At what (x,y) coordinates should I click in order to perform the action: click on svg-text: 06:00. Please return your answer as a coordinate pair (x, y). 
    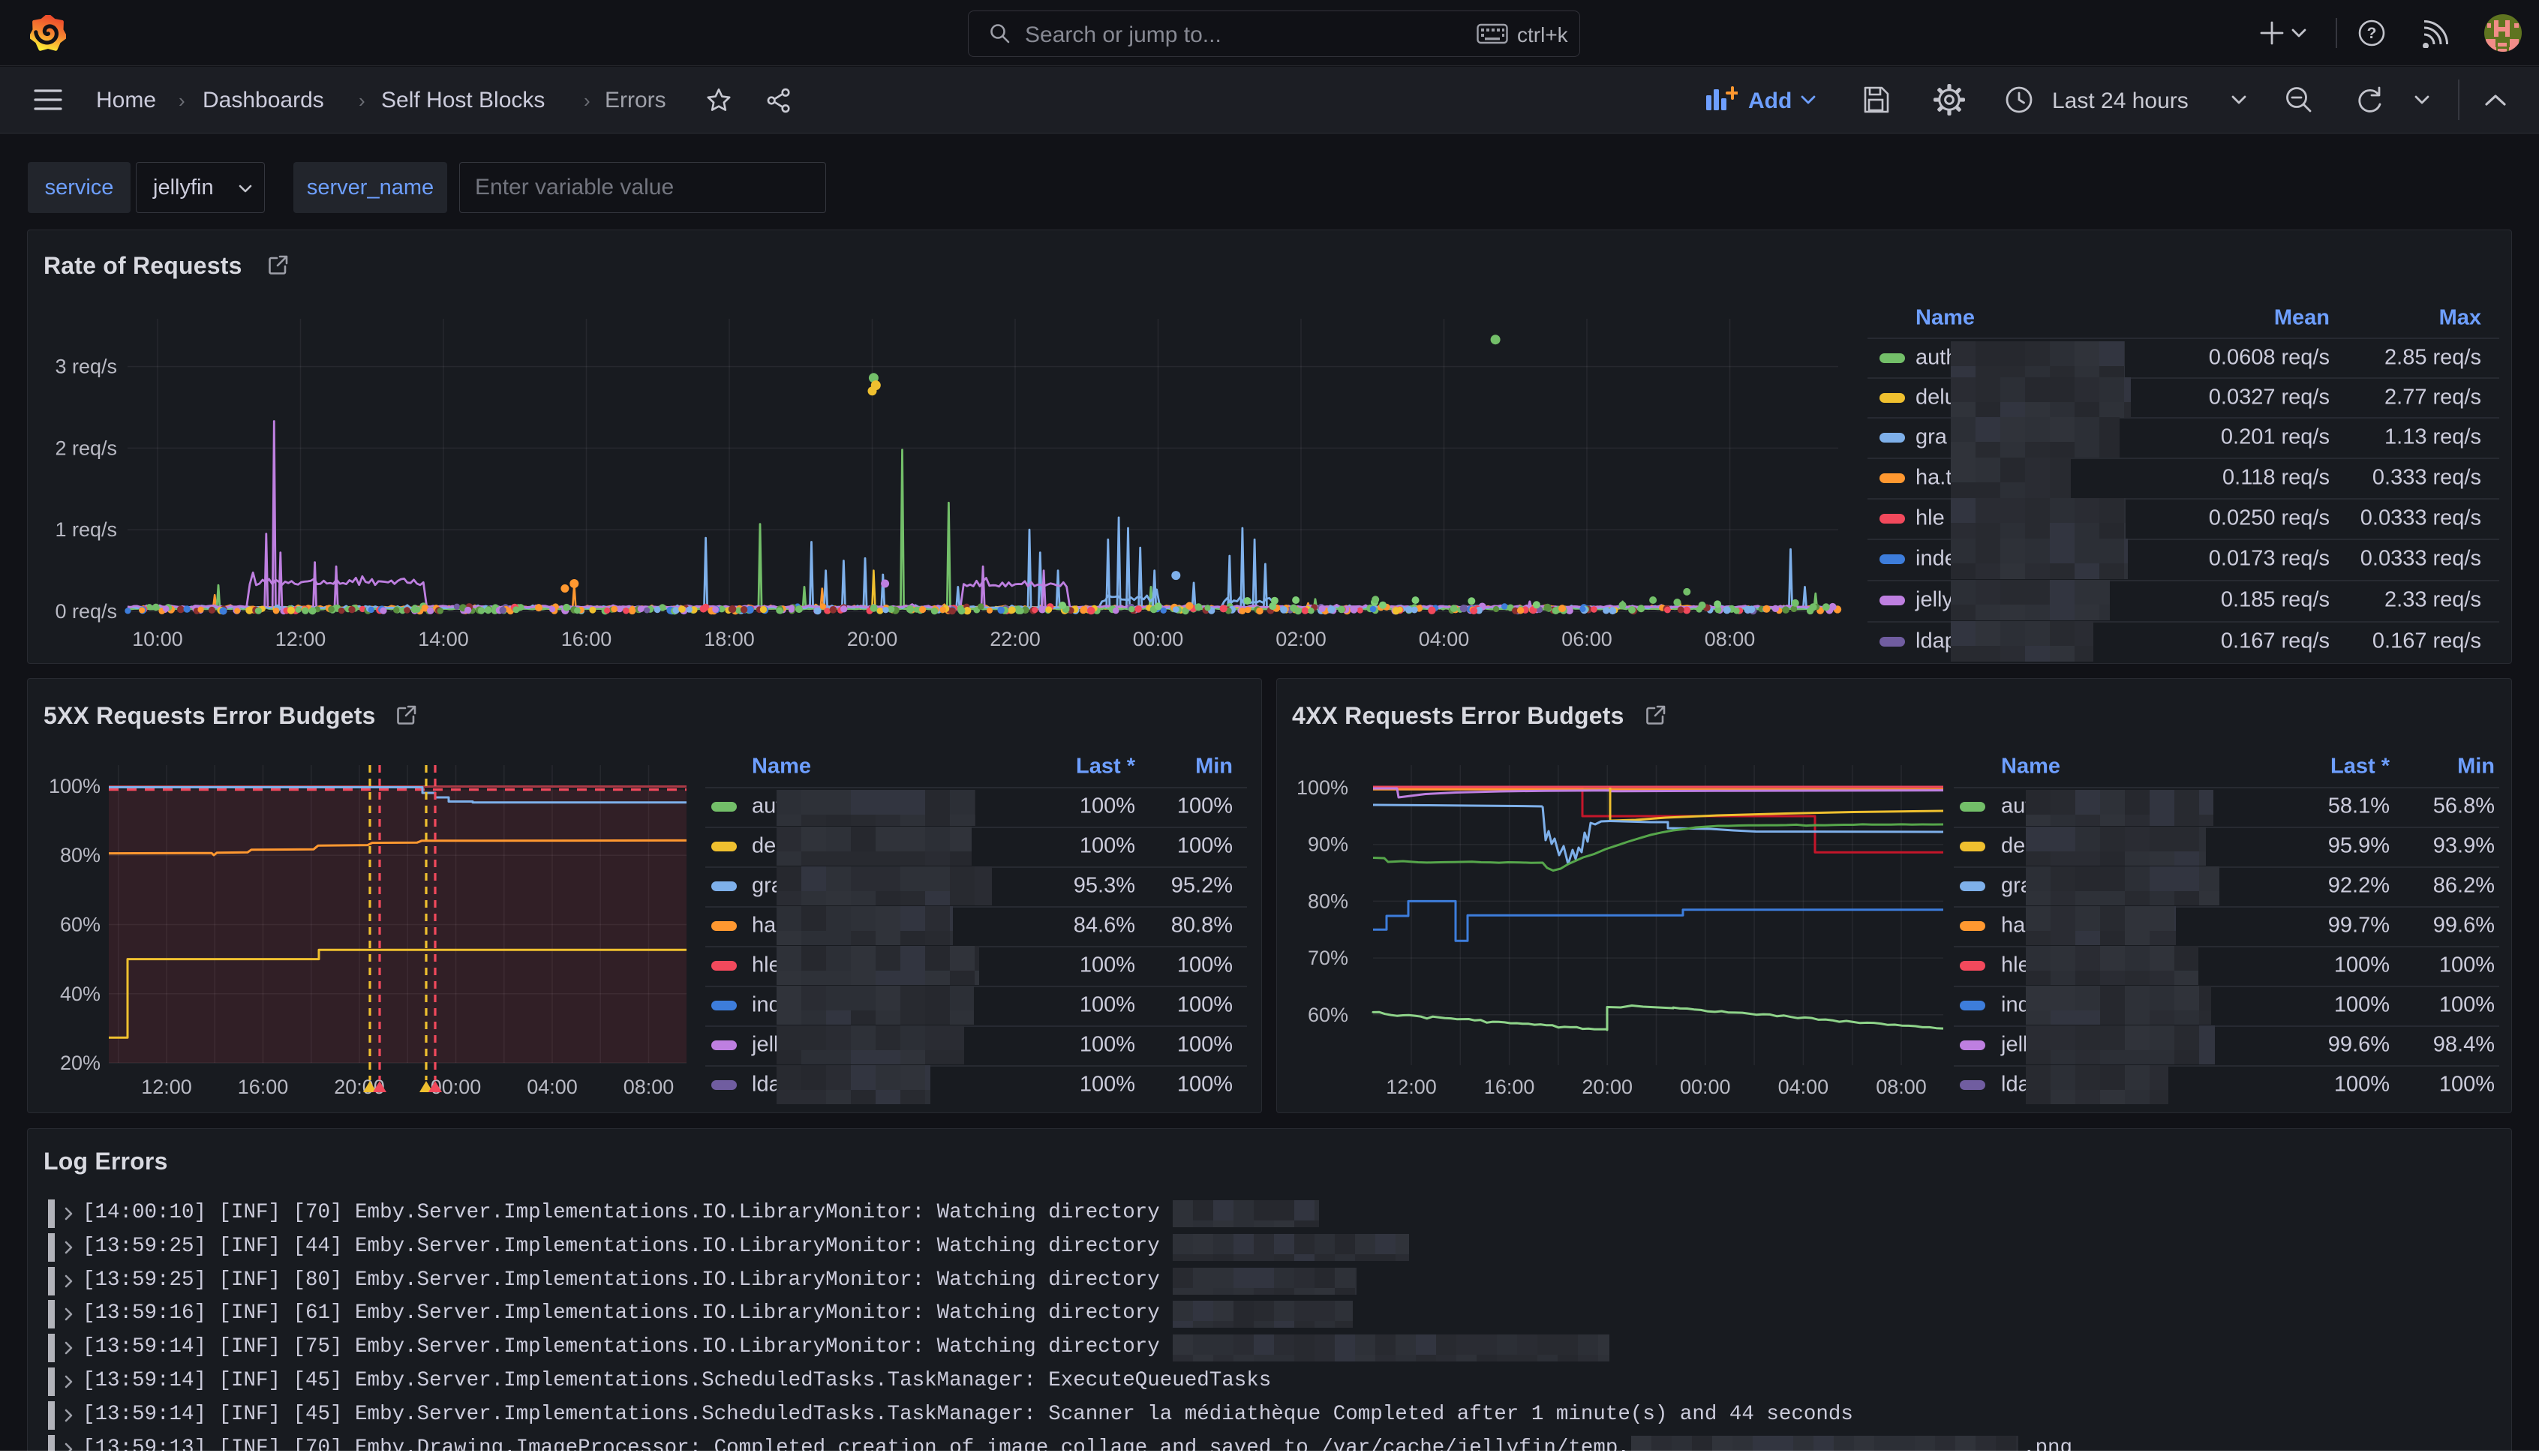
    Looking at the image, I should click on (1586, 639).